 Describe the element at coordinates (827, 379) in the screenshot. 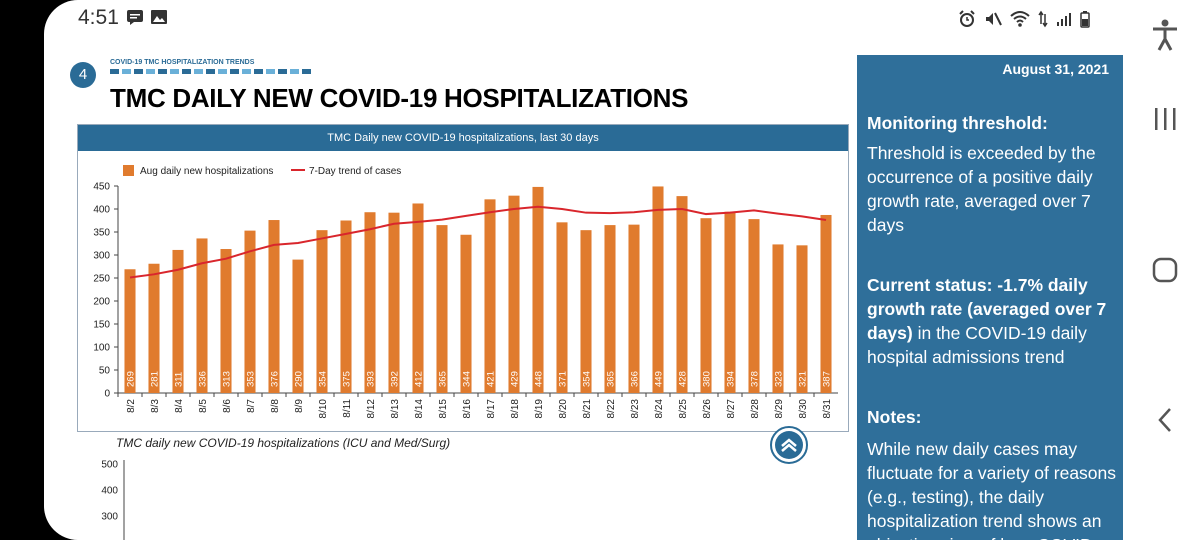

I see `data-label: 387` at that location.